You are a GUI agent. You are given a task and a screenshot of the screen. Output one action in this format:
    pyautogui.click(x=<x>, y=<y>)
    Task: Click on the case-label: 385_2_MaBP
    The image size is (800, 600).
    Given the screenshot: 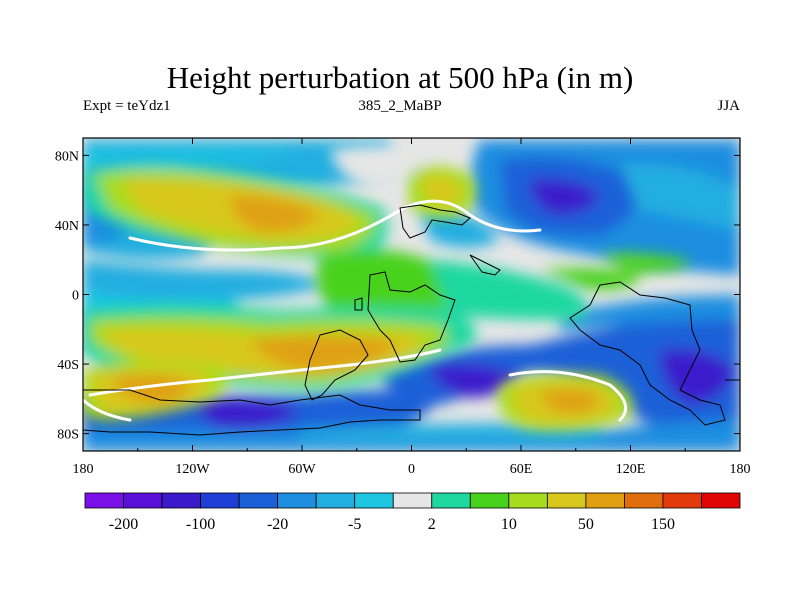 What is the action you would take?
    pyautogui.click(x=400, y=106)
    